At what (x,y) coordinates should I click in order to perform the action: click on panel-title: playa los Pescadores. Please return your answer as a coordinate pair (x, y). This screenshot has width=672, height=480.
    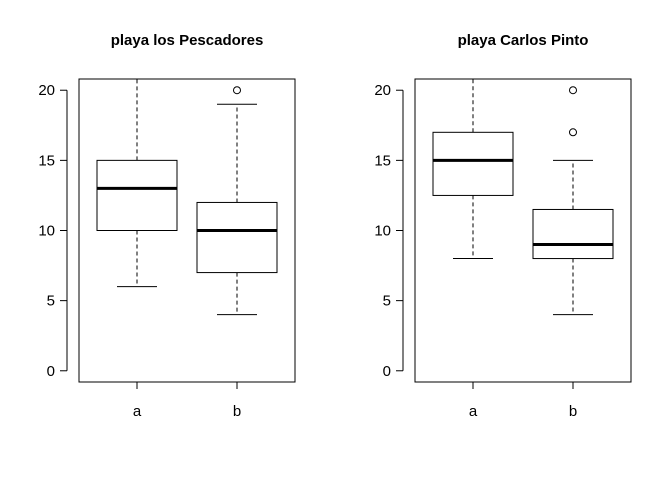
    Looking at the image, I should click on (187, 40).